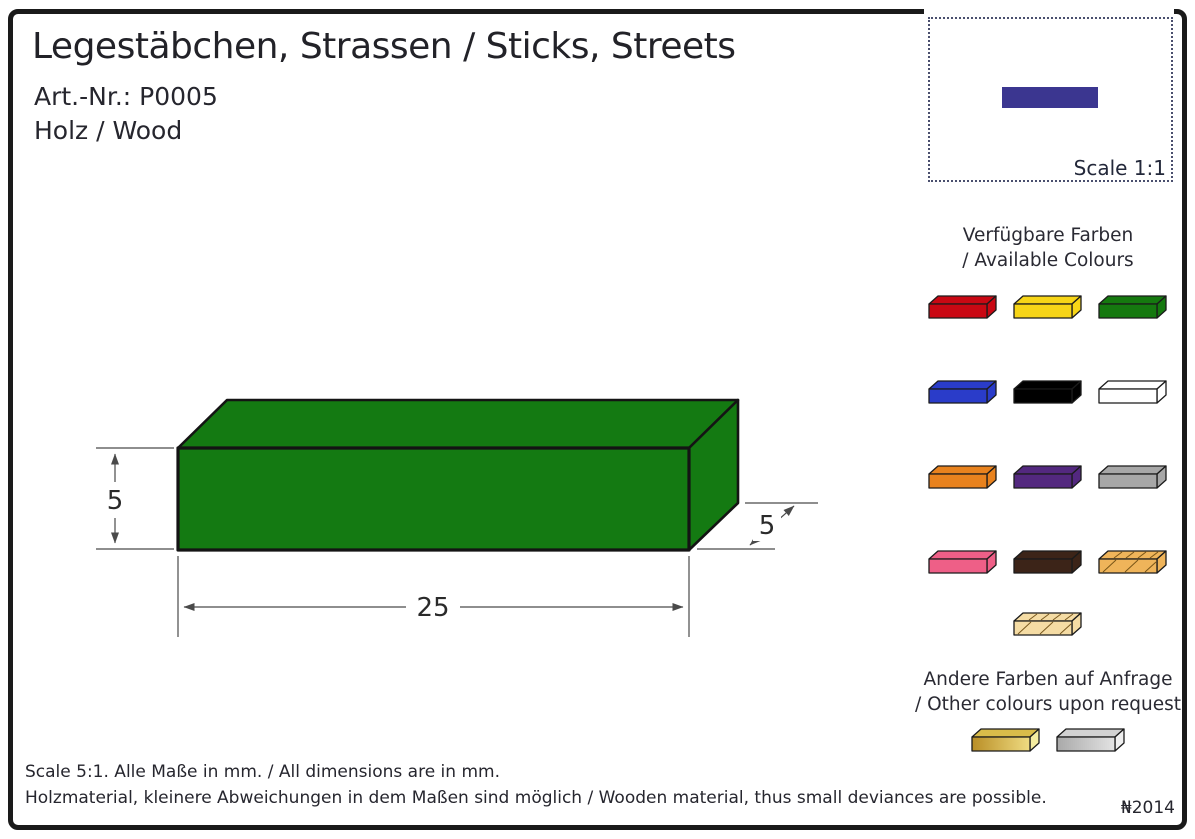 The width and height of the screenshot is (1195, 839). Describe the element at coordinates (433, 499) in the screenshot. I see `stick-front-face` at that location.